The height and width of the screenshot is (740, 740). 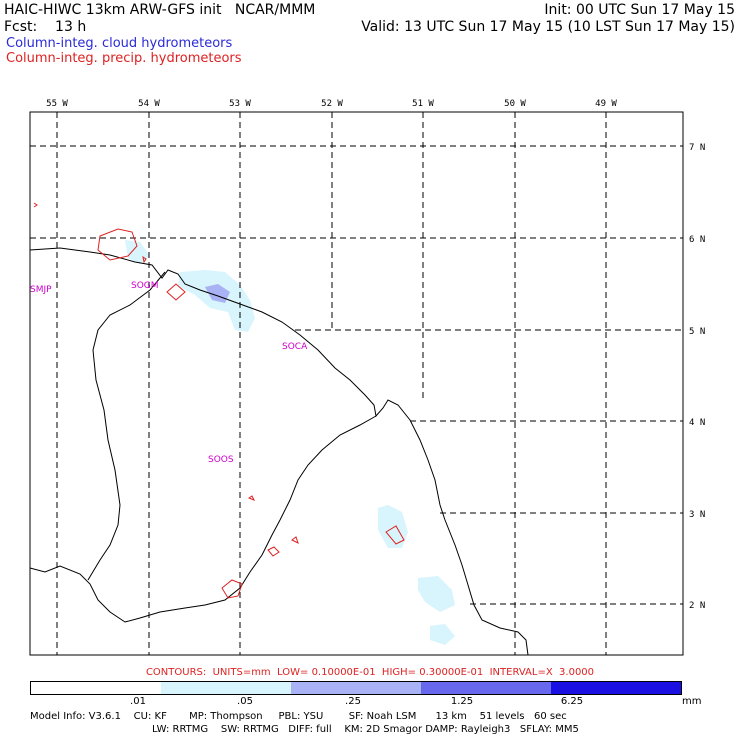 What do you see at coordinates (606, 104) in the screenshot?
I see `lon-label-49w: 49 W` at bounding box center [606, 104].